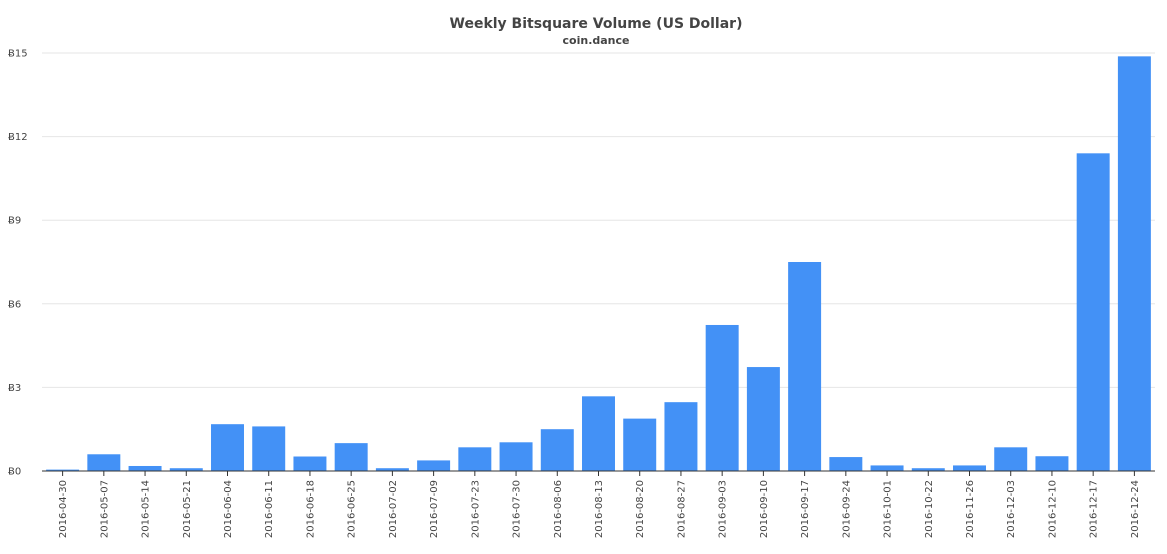  What do you see at coordinates (18, 54) in the screenshot?
I see `y-tick-label: Ƀ15` at bounding box center [18, 54].